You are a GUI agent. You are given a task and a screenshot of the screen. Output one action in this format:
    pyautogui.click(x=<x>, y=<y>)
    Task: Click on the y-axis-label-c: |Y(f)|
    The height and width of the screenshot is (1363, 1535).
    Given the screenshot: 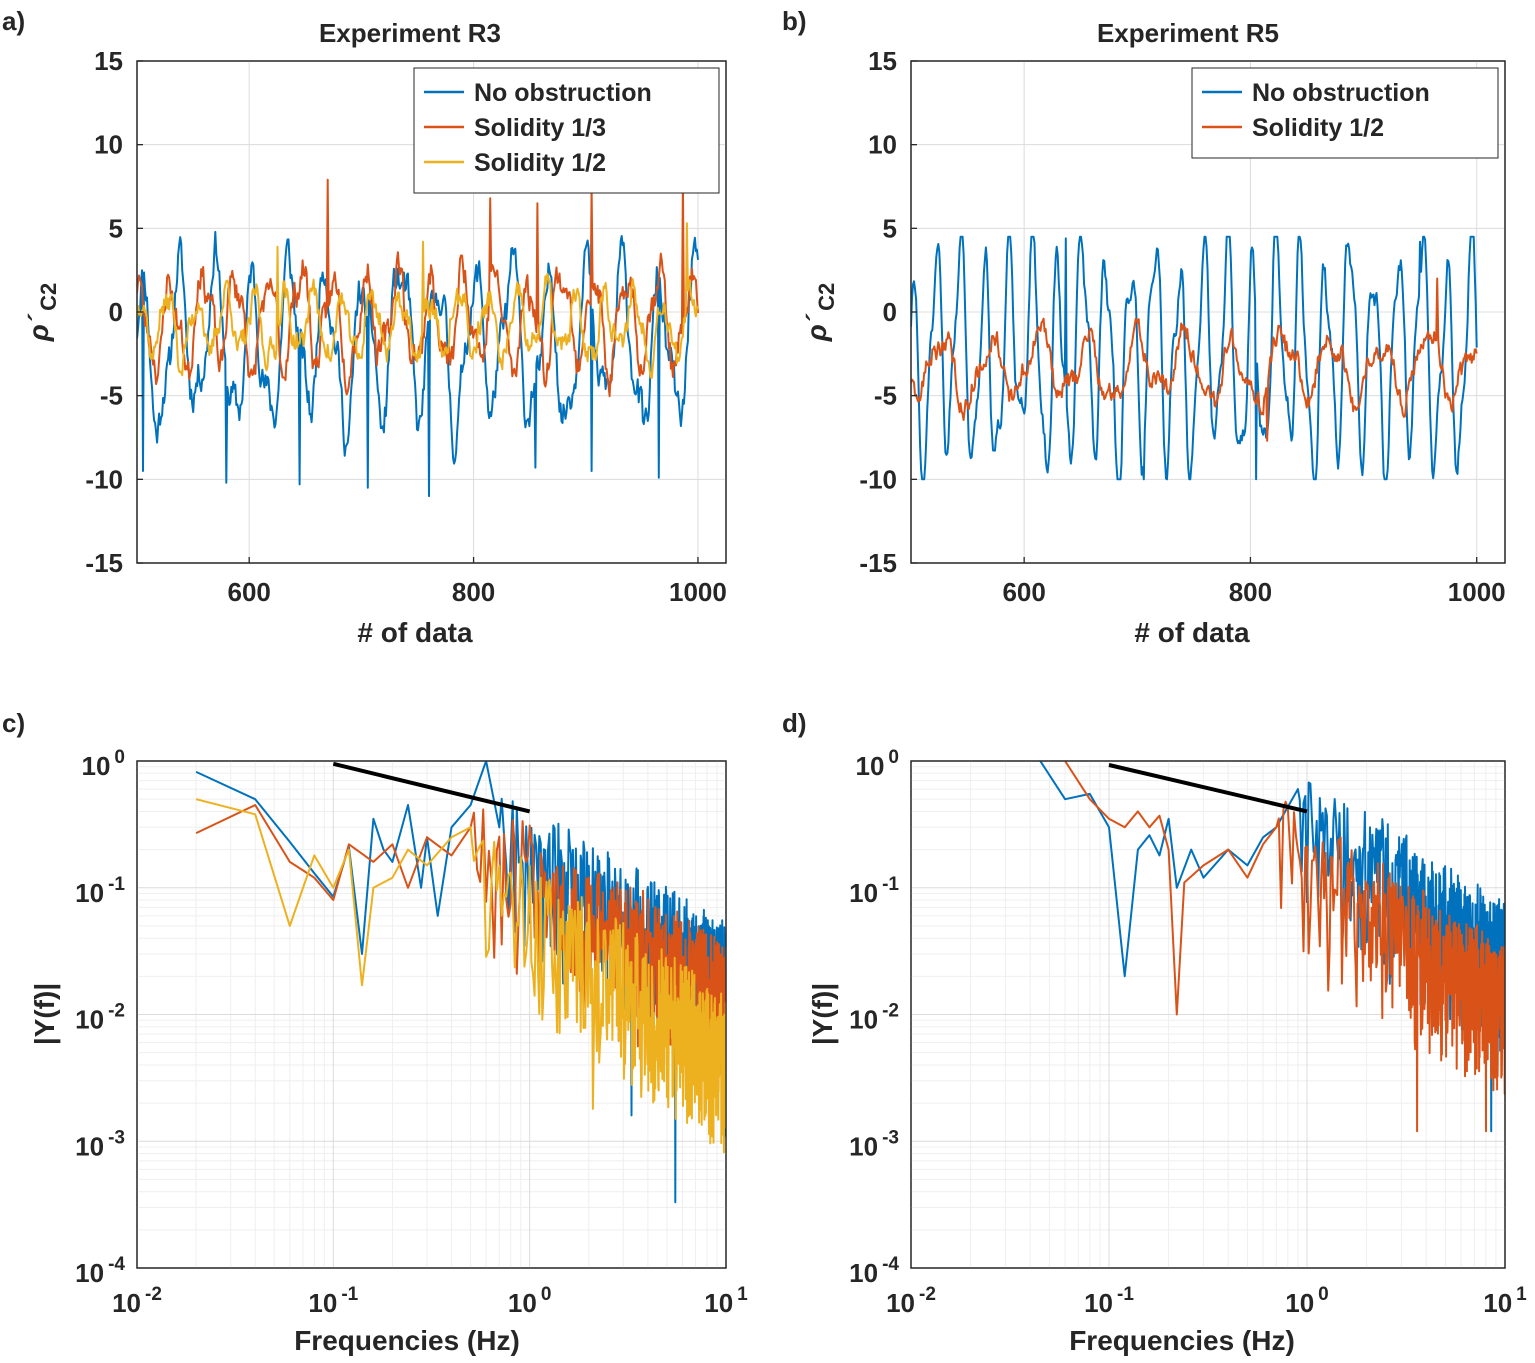 What is the action you would take?
    pyautogui.click(x=44, y=1014)
    